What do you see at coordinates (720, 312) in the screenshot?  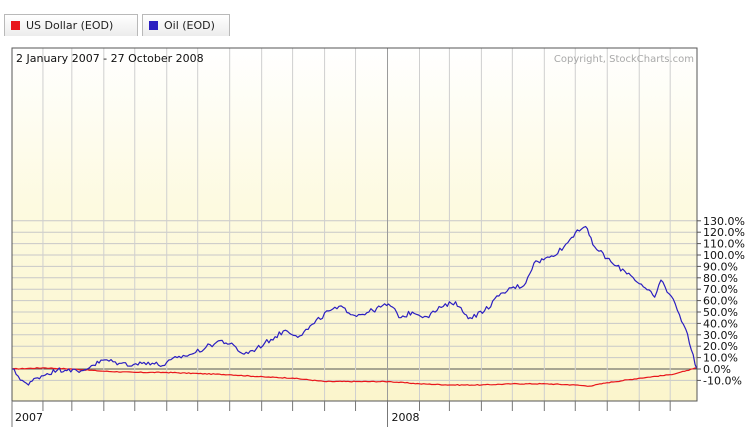 I see `y-tick-label: 50.0%` at bounding box center [720, 312].